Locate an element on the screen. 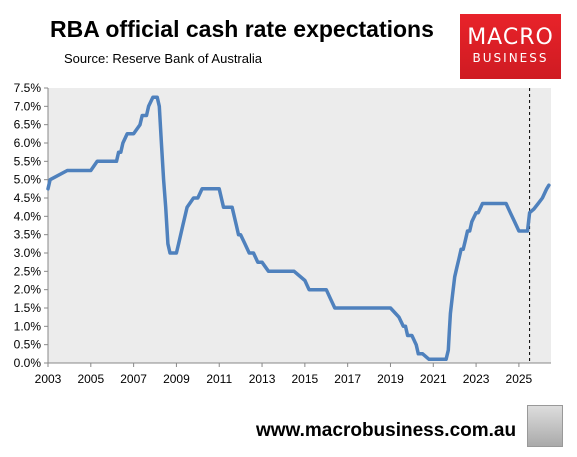 The image size is (577, 457). y-tick-label: 3.5% is located at coordinates (28, 235).